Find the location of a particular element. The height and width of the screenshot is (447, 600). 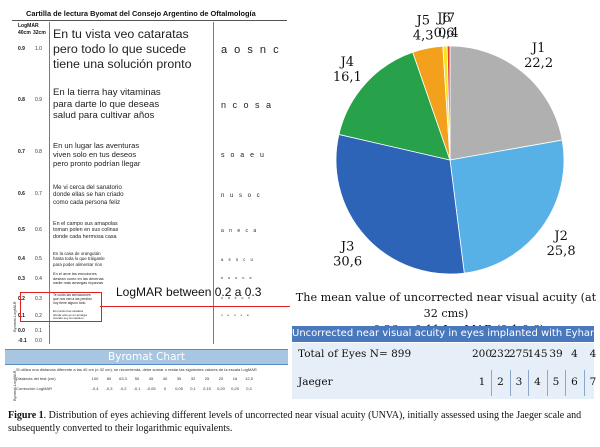

foot-cell: -0,05 is located at coordinates (151, 388).